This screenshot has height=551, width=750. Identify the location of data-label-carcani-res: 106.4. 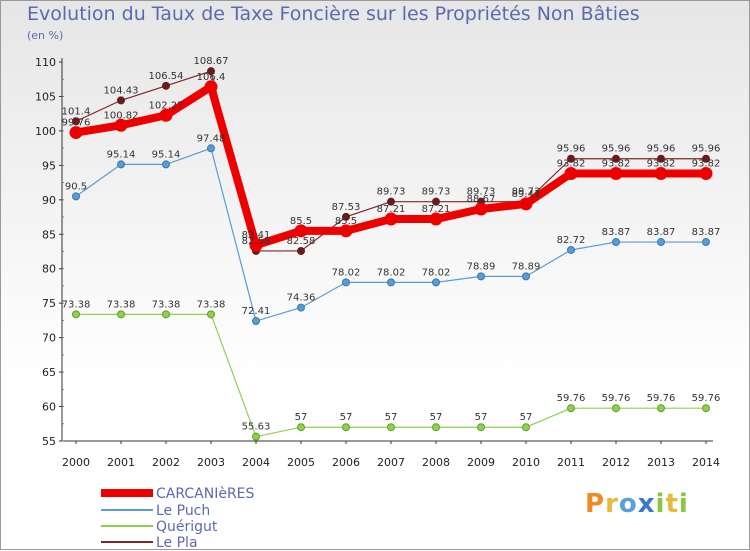
(211, 77).